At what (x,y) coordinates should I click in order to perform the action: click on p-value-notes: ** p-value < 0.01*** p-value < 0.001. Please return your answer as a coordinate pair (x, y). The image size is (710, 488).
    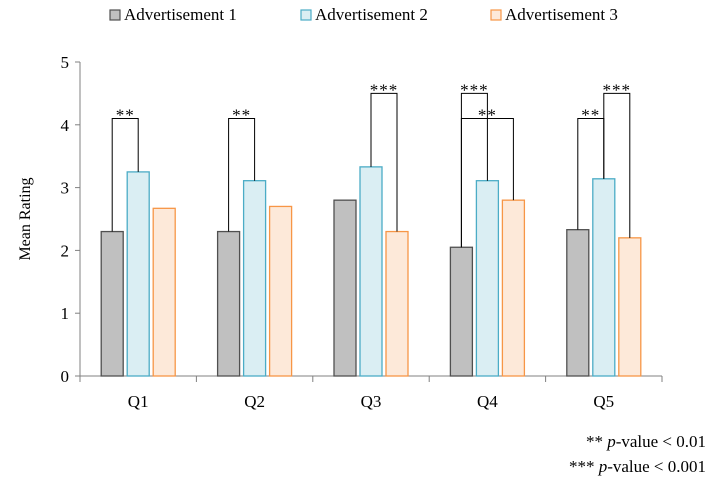
    Looking at the image, I should click on (637, 454).